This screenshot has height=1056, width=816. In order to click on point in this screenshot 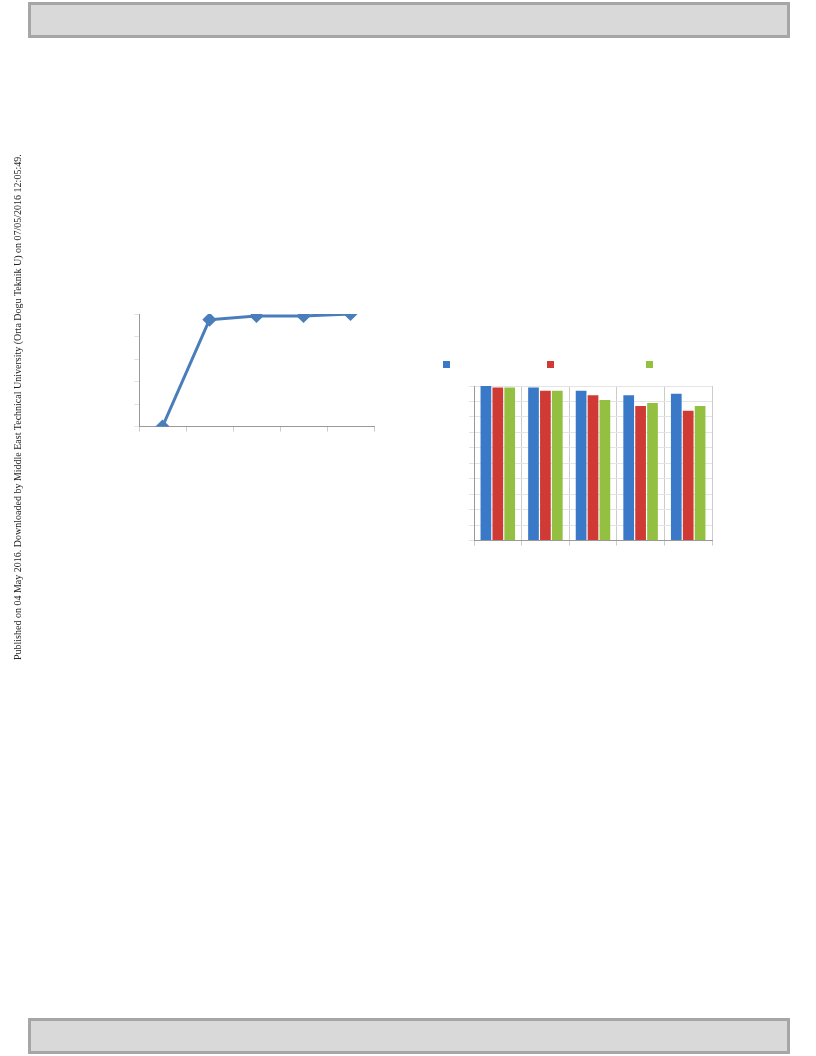, I will do `click(209, 320)`.